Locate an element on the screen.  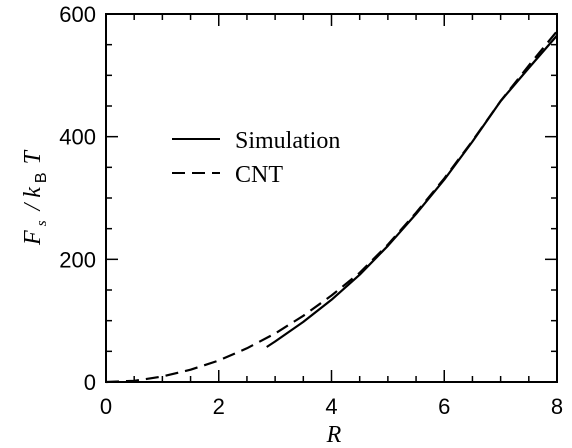
legend: Simulation CNT is located at coordinates (256, 158).